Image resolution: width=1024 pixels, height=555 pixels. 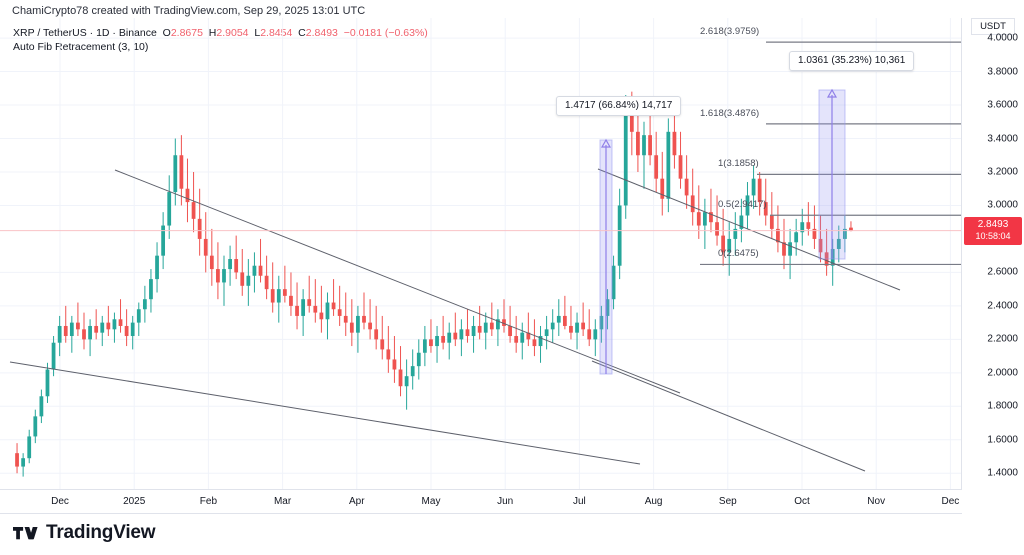 I want to click on measurement-label-july-spike: 1.4717 (66.84%) 14,717, so click(x=619, y=106).